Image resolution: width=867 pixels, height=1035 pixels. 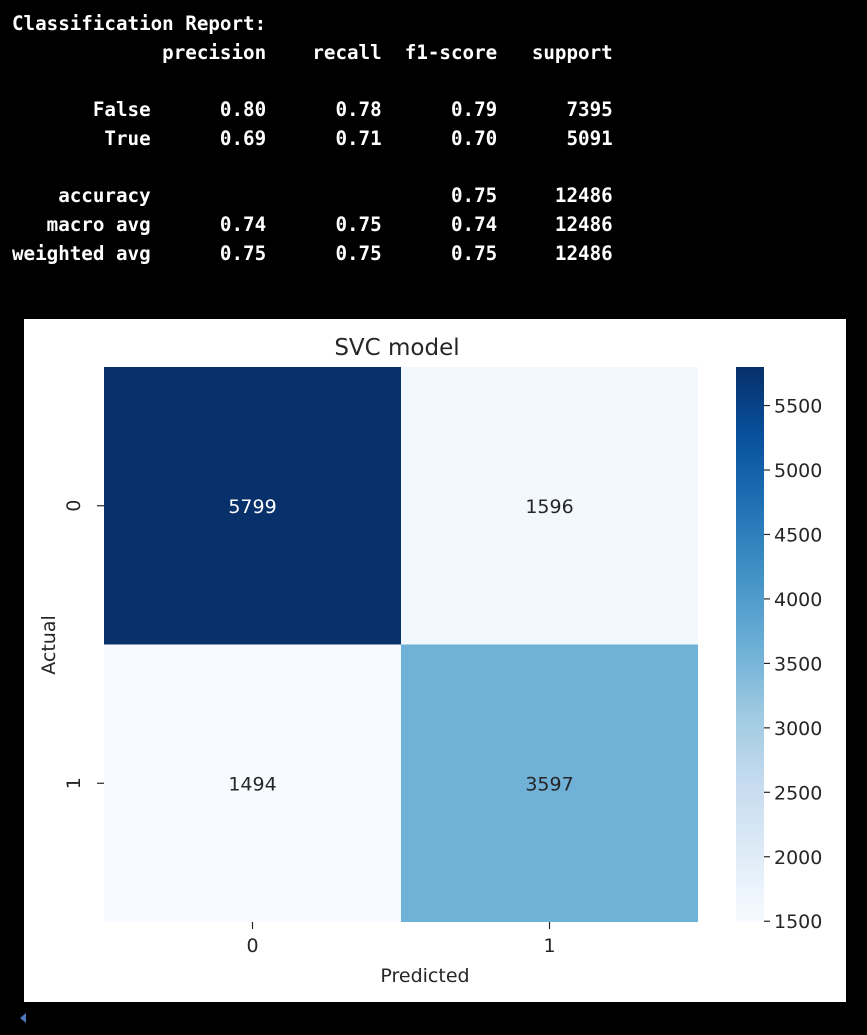 What do you see at coordinates (798, 600) in the screenshot?
I see `colorbar-tick-label-4000: 4000` at bounding box center [798, 600].